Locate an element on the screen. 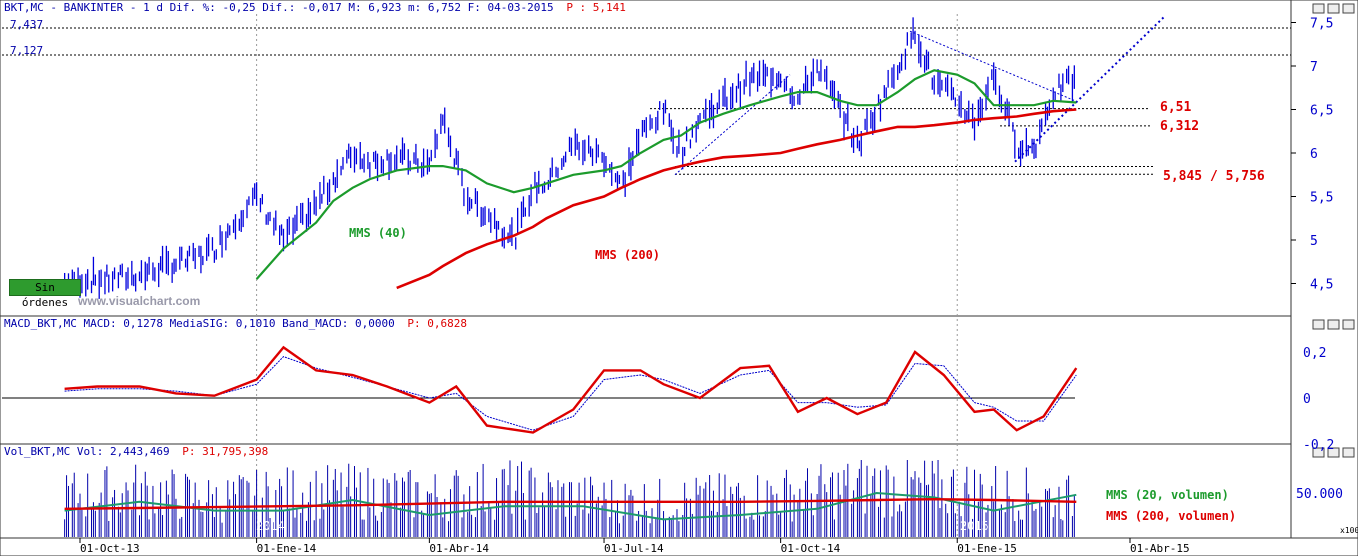 Image resolution: width=1358 pixels, height=556 pixels. volume-header: Vol_BKT,MC Vol: 2,443,469 P: 31,795,398 is located at coordinates (136, 451).